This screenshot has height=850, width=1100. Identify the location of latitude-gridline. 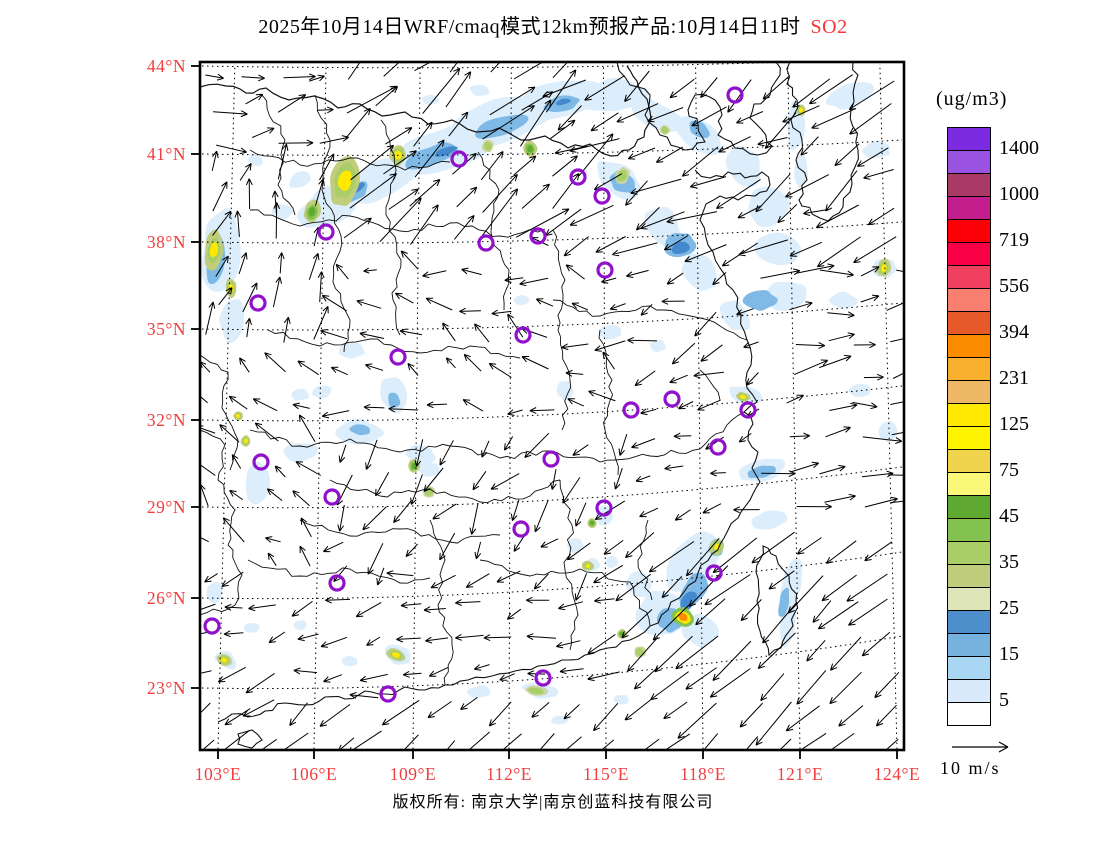
(552, 316).